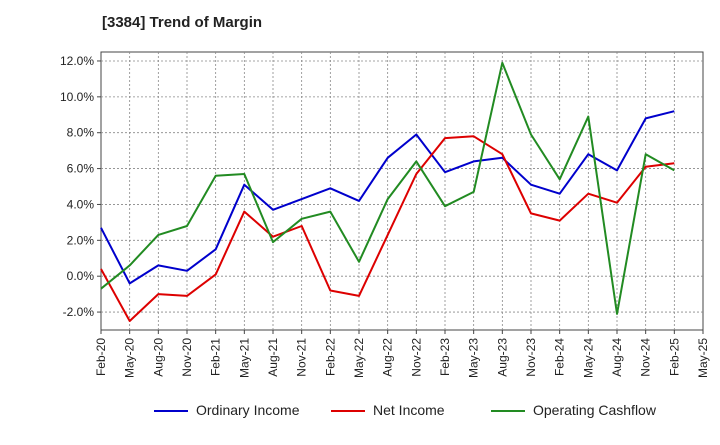 Image resolution: width=720 pixels, height=445 pixels. What do you see at coordinates (474, 358) in the screenshot?
I see `x-tick-label: May-23` at bounding box center [474, 358].